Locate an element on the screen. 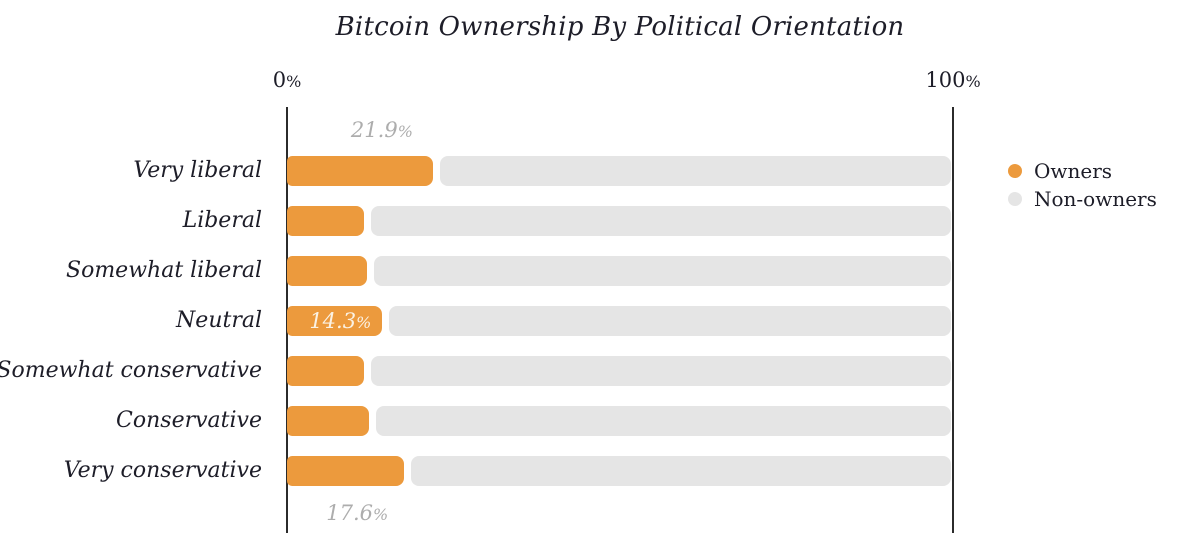 The width and height of the screenshot is (1200, 557). category-label: Liberal is located at coordinates (222, 220).